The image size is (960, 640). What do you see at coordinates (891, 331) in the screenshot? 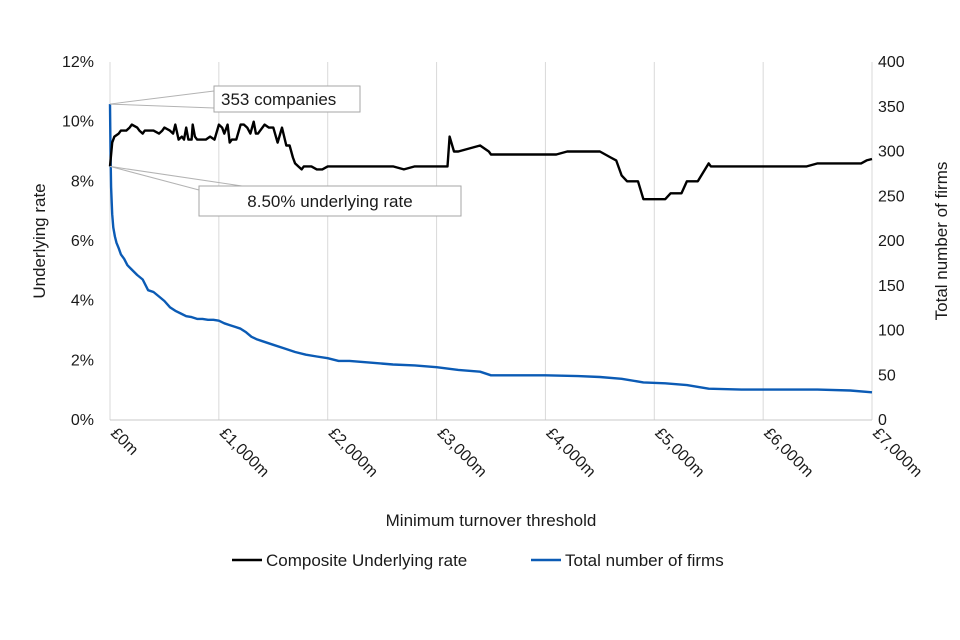
I see `right-tick-label: 100` at bounding box center [891, 331].